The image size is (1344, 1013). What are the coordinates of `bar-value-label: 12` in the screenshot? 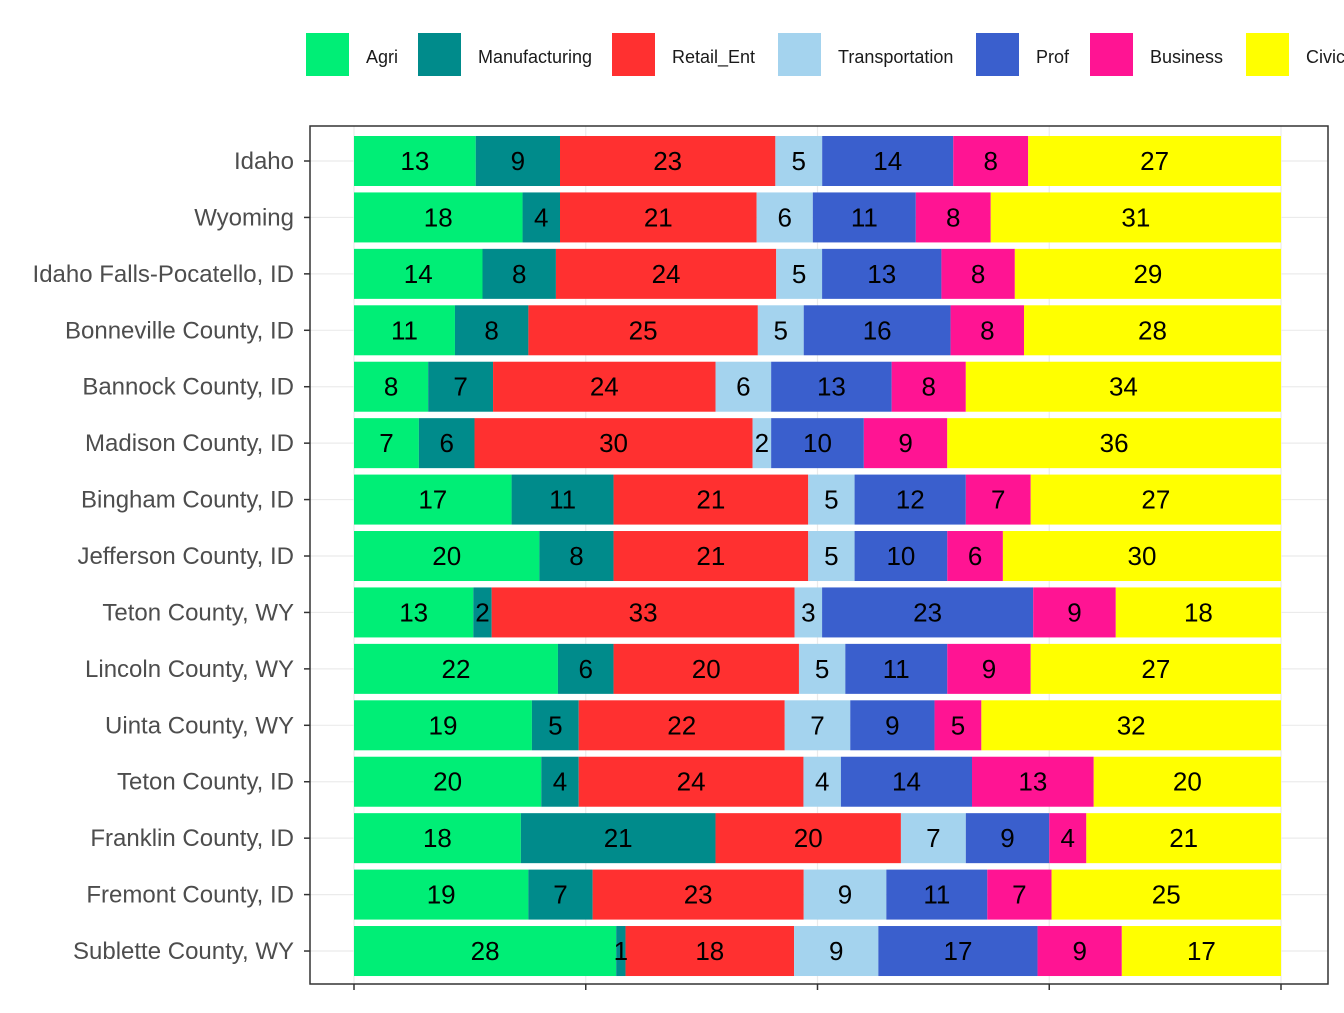 It's located at (910, 500).